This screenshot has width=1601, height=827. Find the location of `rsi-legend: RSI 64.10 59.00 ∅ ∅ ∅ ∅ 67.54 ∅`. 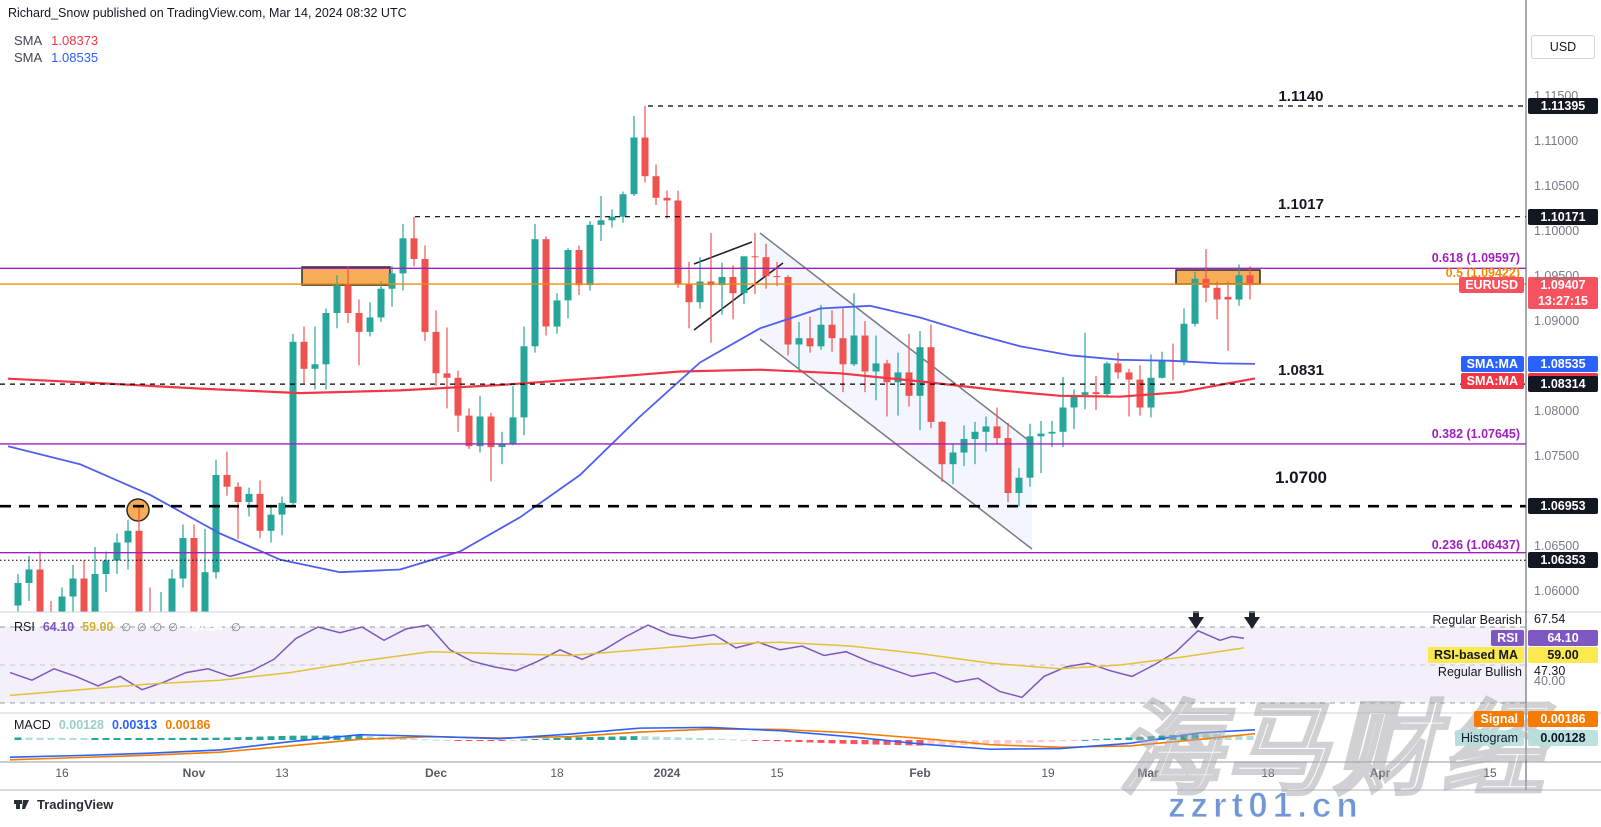

rsi-legend: RSI 64.10 59.00 ∅ ∅ ∅ ∅ 67.54 ∅ is located at coordinates (127, 627).